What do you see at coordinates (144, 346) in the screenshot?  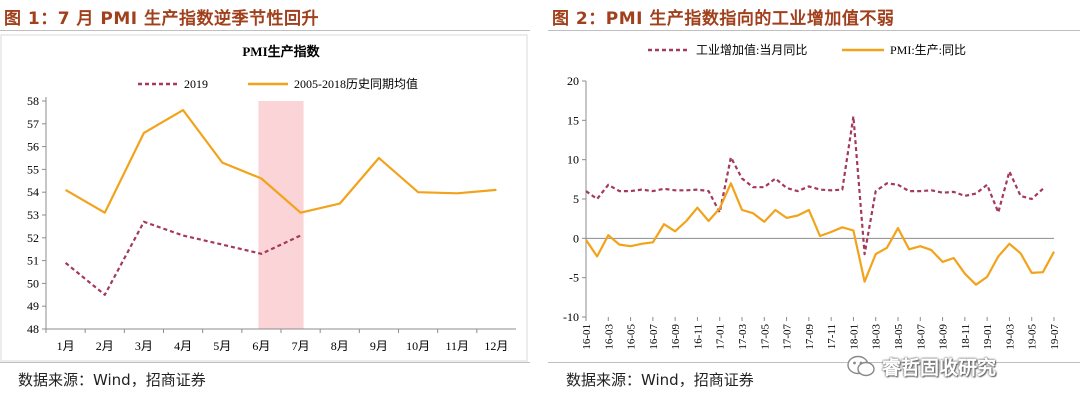 I see `x-tick-label: 3月` at bounding box center [144, 346].